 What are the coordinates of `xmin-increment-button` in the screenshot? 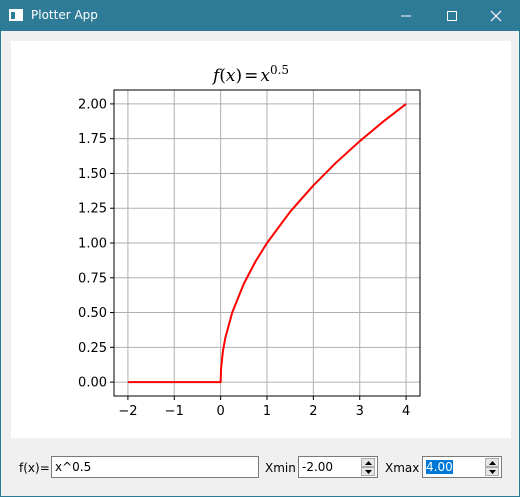 It's located at (368, 462).